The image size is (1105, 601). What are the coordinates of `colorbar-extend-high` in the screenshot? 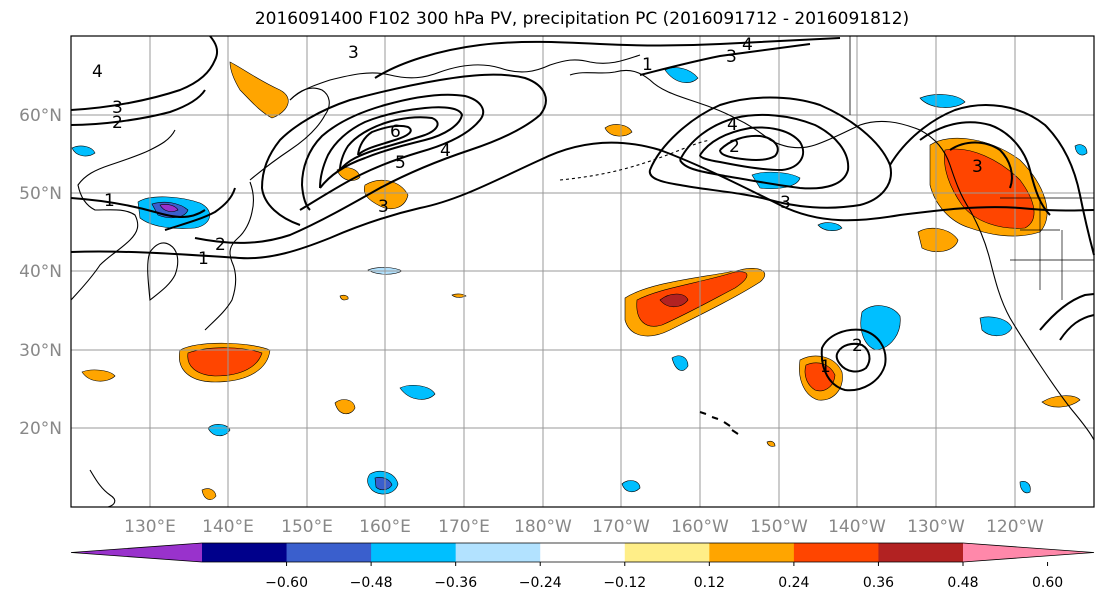 It's located at (1028, 552).